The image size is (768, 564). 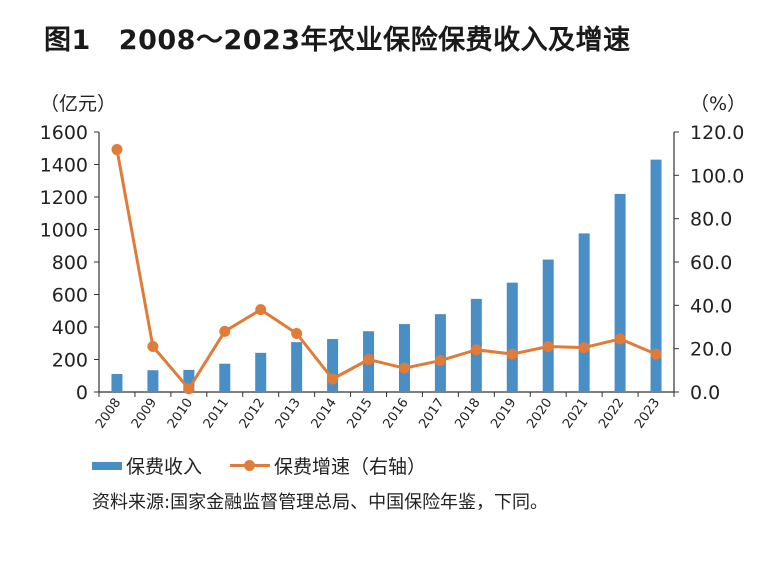 I want to click on x-tick-label: 2018, so click(x=467, y=414).